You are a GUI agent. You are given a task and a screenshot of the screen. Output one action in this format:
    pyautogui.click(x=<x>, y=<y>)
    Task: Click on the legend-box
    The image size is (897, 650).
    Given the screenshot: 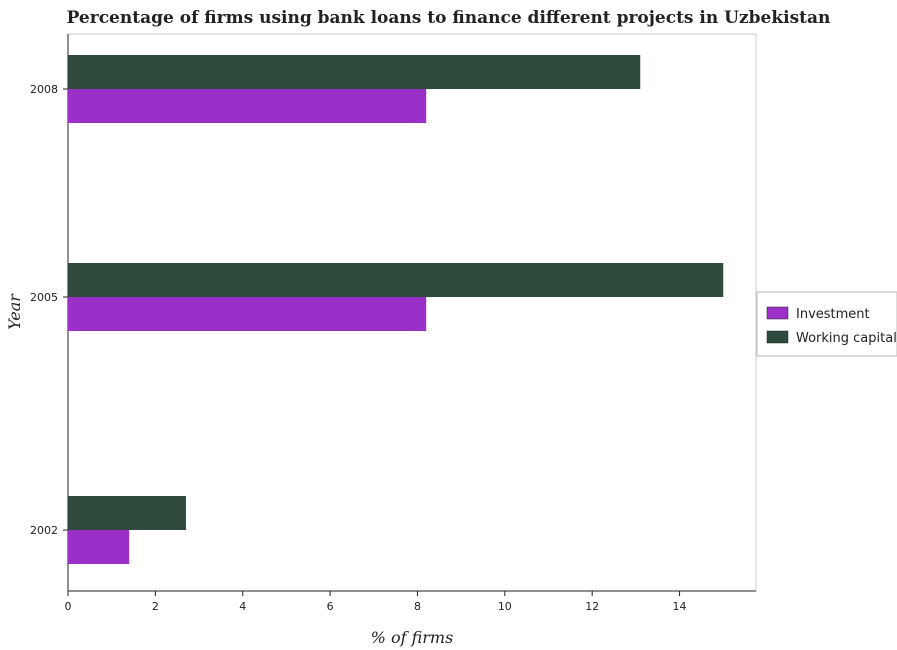 What is the action you would take?
    pyautogui.click(x=826, y=324)
    